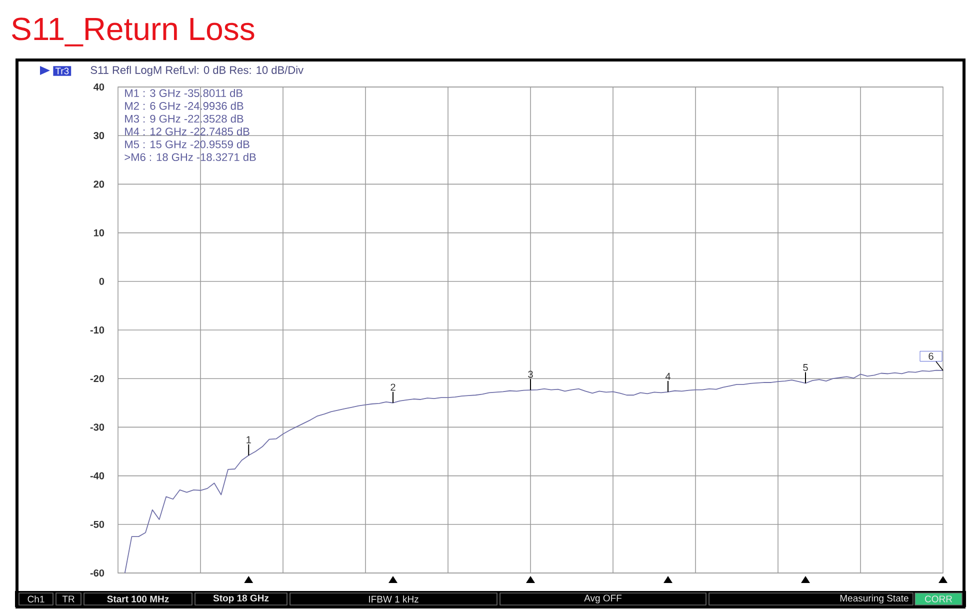 This screenshot has width=971, height=610. What do you see at coordinates (133, 32) in the screenshot?
I see `chart-title: S11_Return Loss` at bounding box center [133, 32].